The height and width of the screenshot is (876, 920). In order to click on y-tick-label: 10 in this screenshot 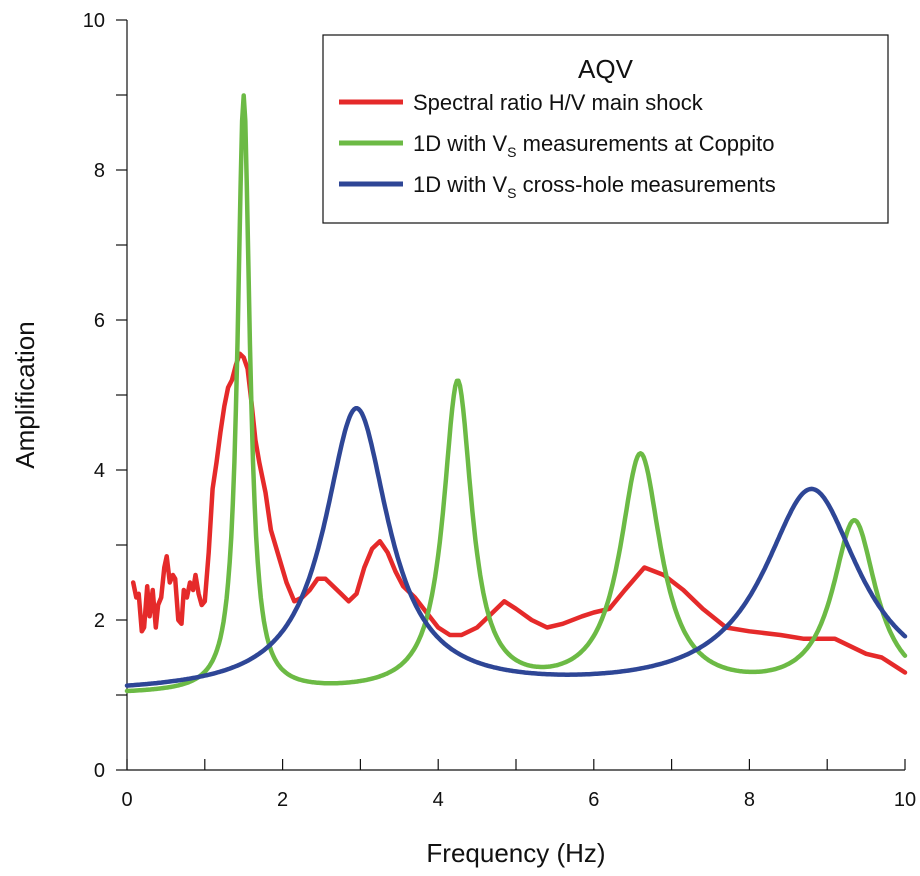, I will do `click(94, 21)`.